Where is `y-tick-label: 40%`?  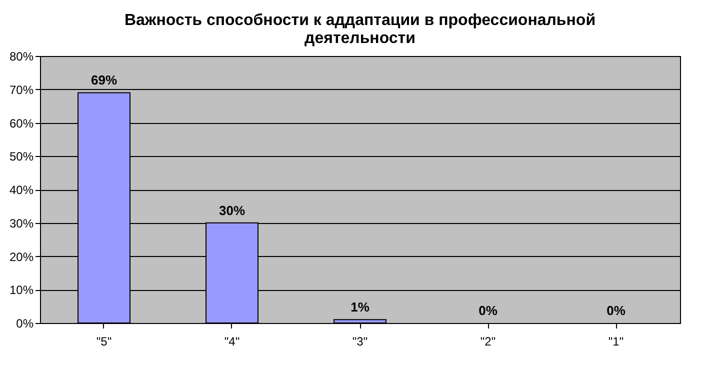 y-tick-label: 40% is located at coordinates (21, 190).